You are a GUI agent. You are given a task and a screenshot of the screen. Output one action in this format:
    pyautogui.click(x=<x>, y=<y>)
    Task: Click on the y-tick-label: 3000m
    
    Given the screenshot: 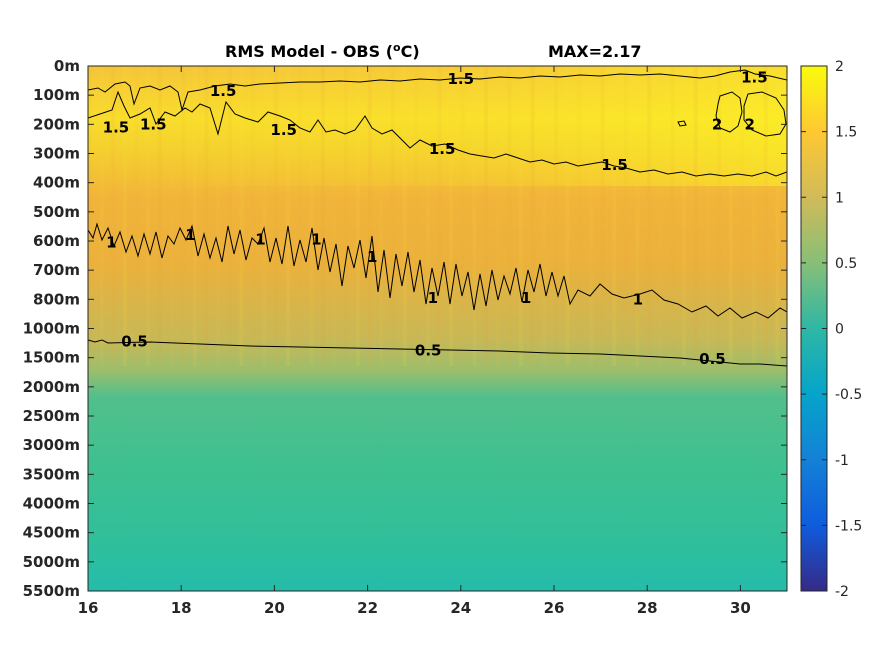 What is the action you would take?
    pyautogui.click(x=51, y=445)
    